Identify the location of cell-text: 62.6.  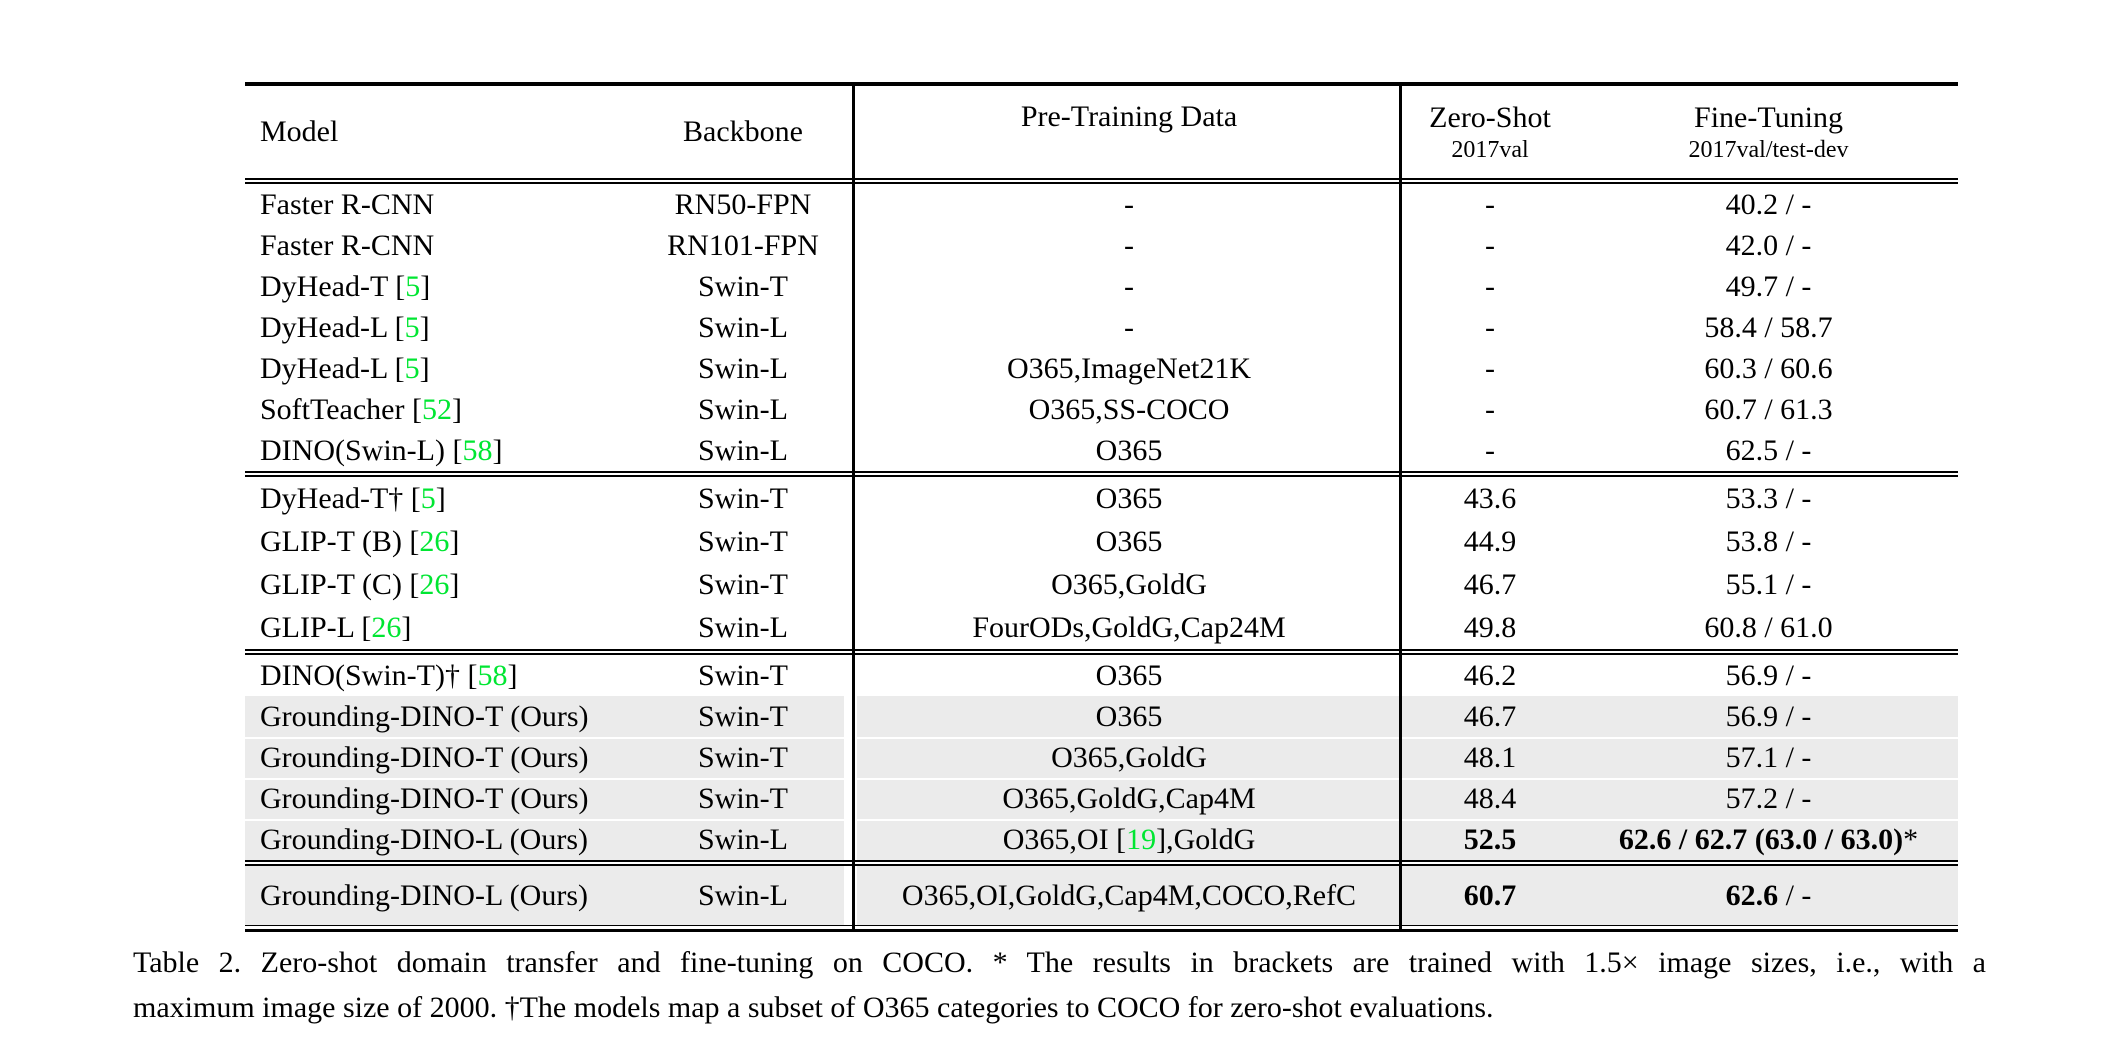
(1752, 895).